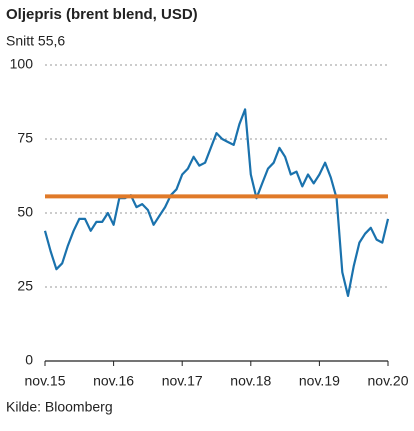 The image size is (414, 431). What do you see at coordinates (102, 14) in the screenshot?
I see `chart-title: Oljepris (brent blend, USD)` at bounding box center [102, 14].